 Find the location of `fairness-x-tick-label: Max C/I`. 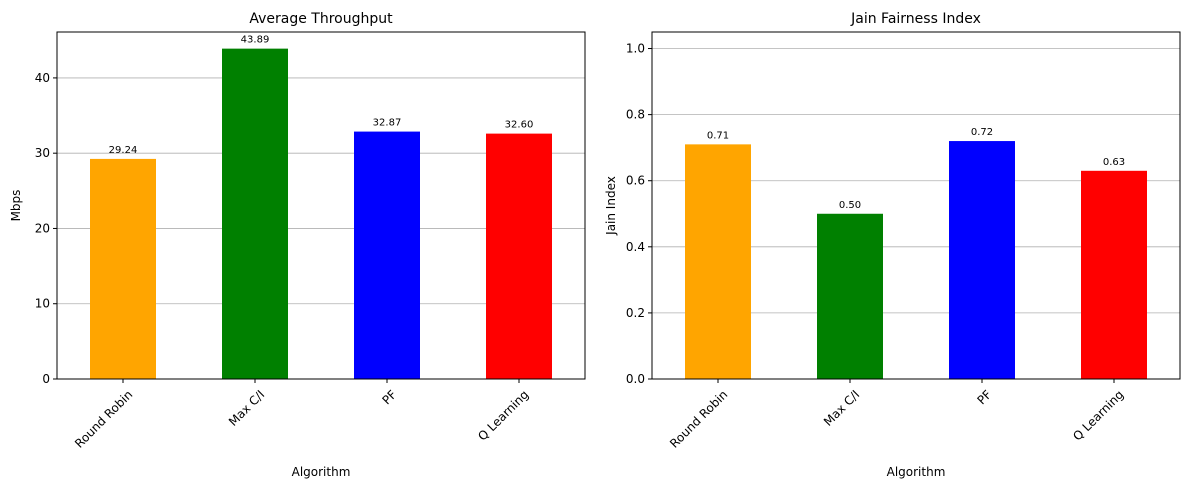

fairness-x-tick-label: Max C/I is located at coordinates (841, 407).